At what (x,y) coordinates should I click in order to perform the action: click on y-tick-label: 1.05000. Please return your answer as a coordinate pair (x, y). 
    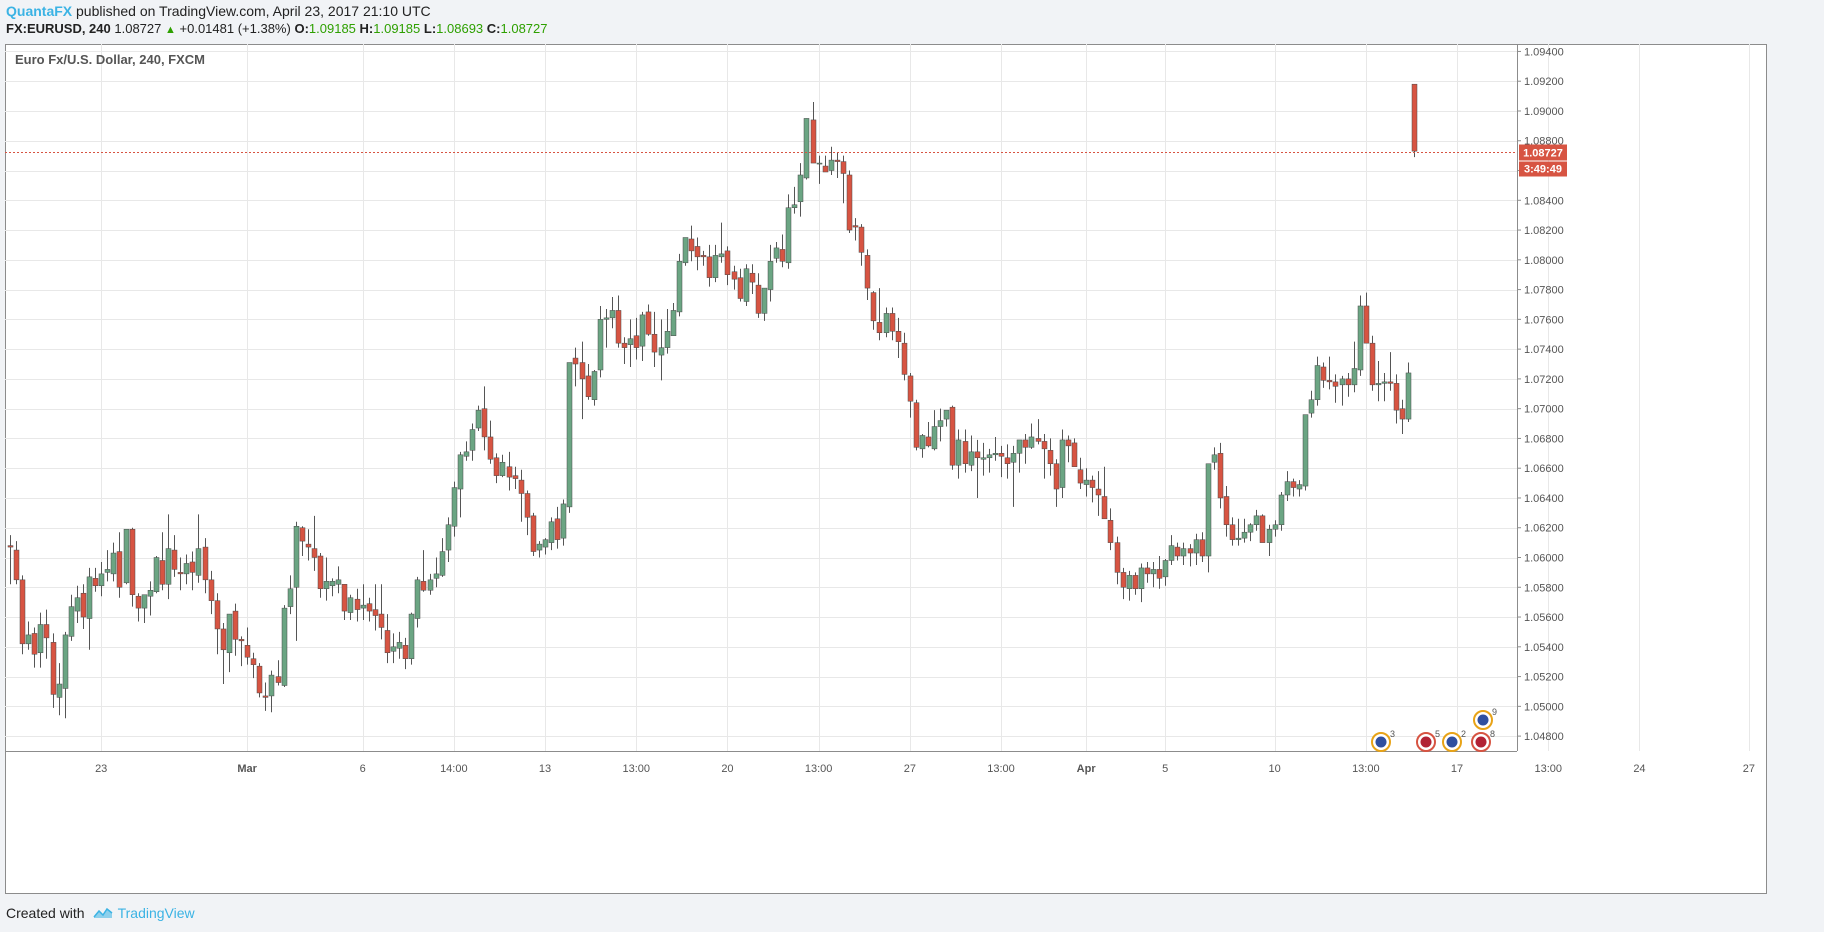
    Looking at the image, I should click on (1544, 707).